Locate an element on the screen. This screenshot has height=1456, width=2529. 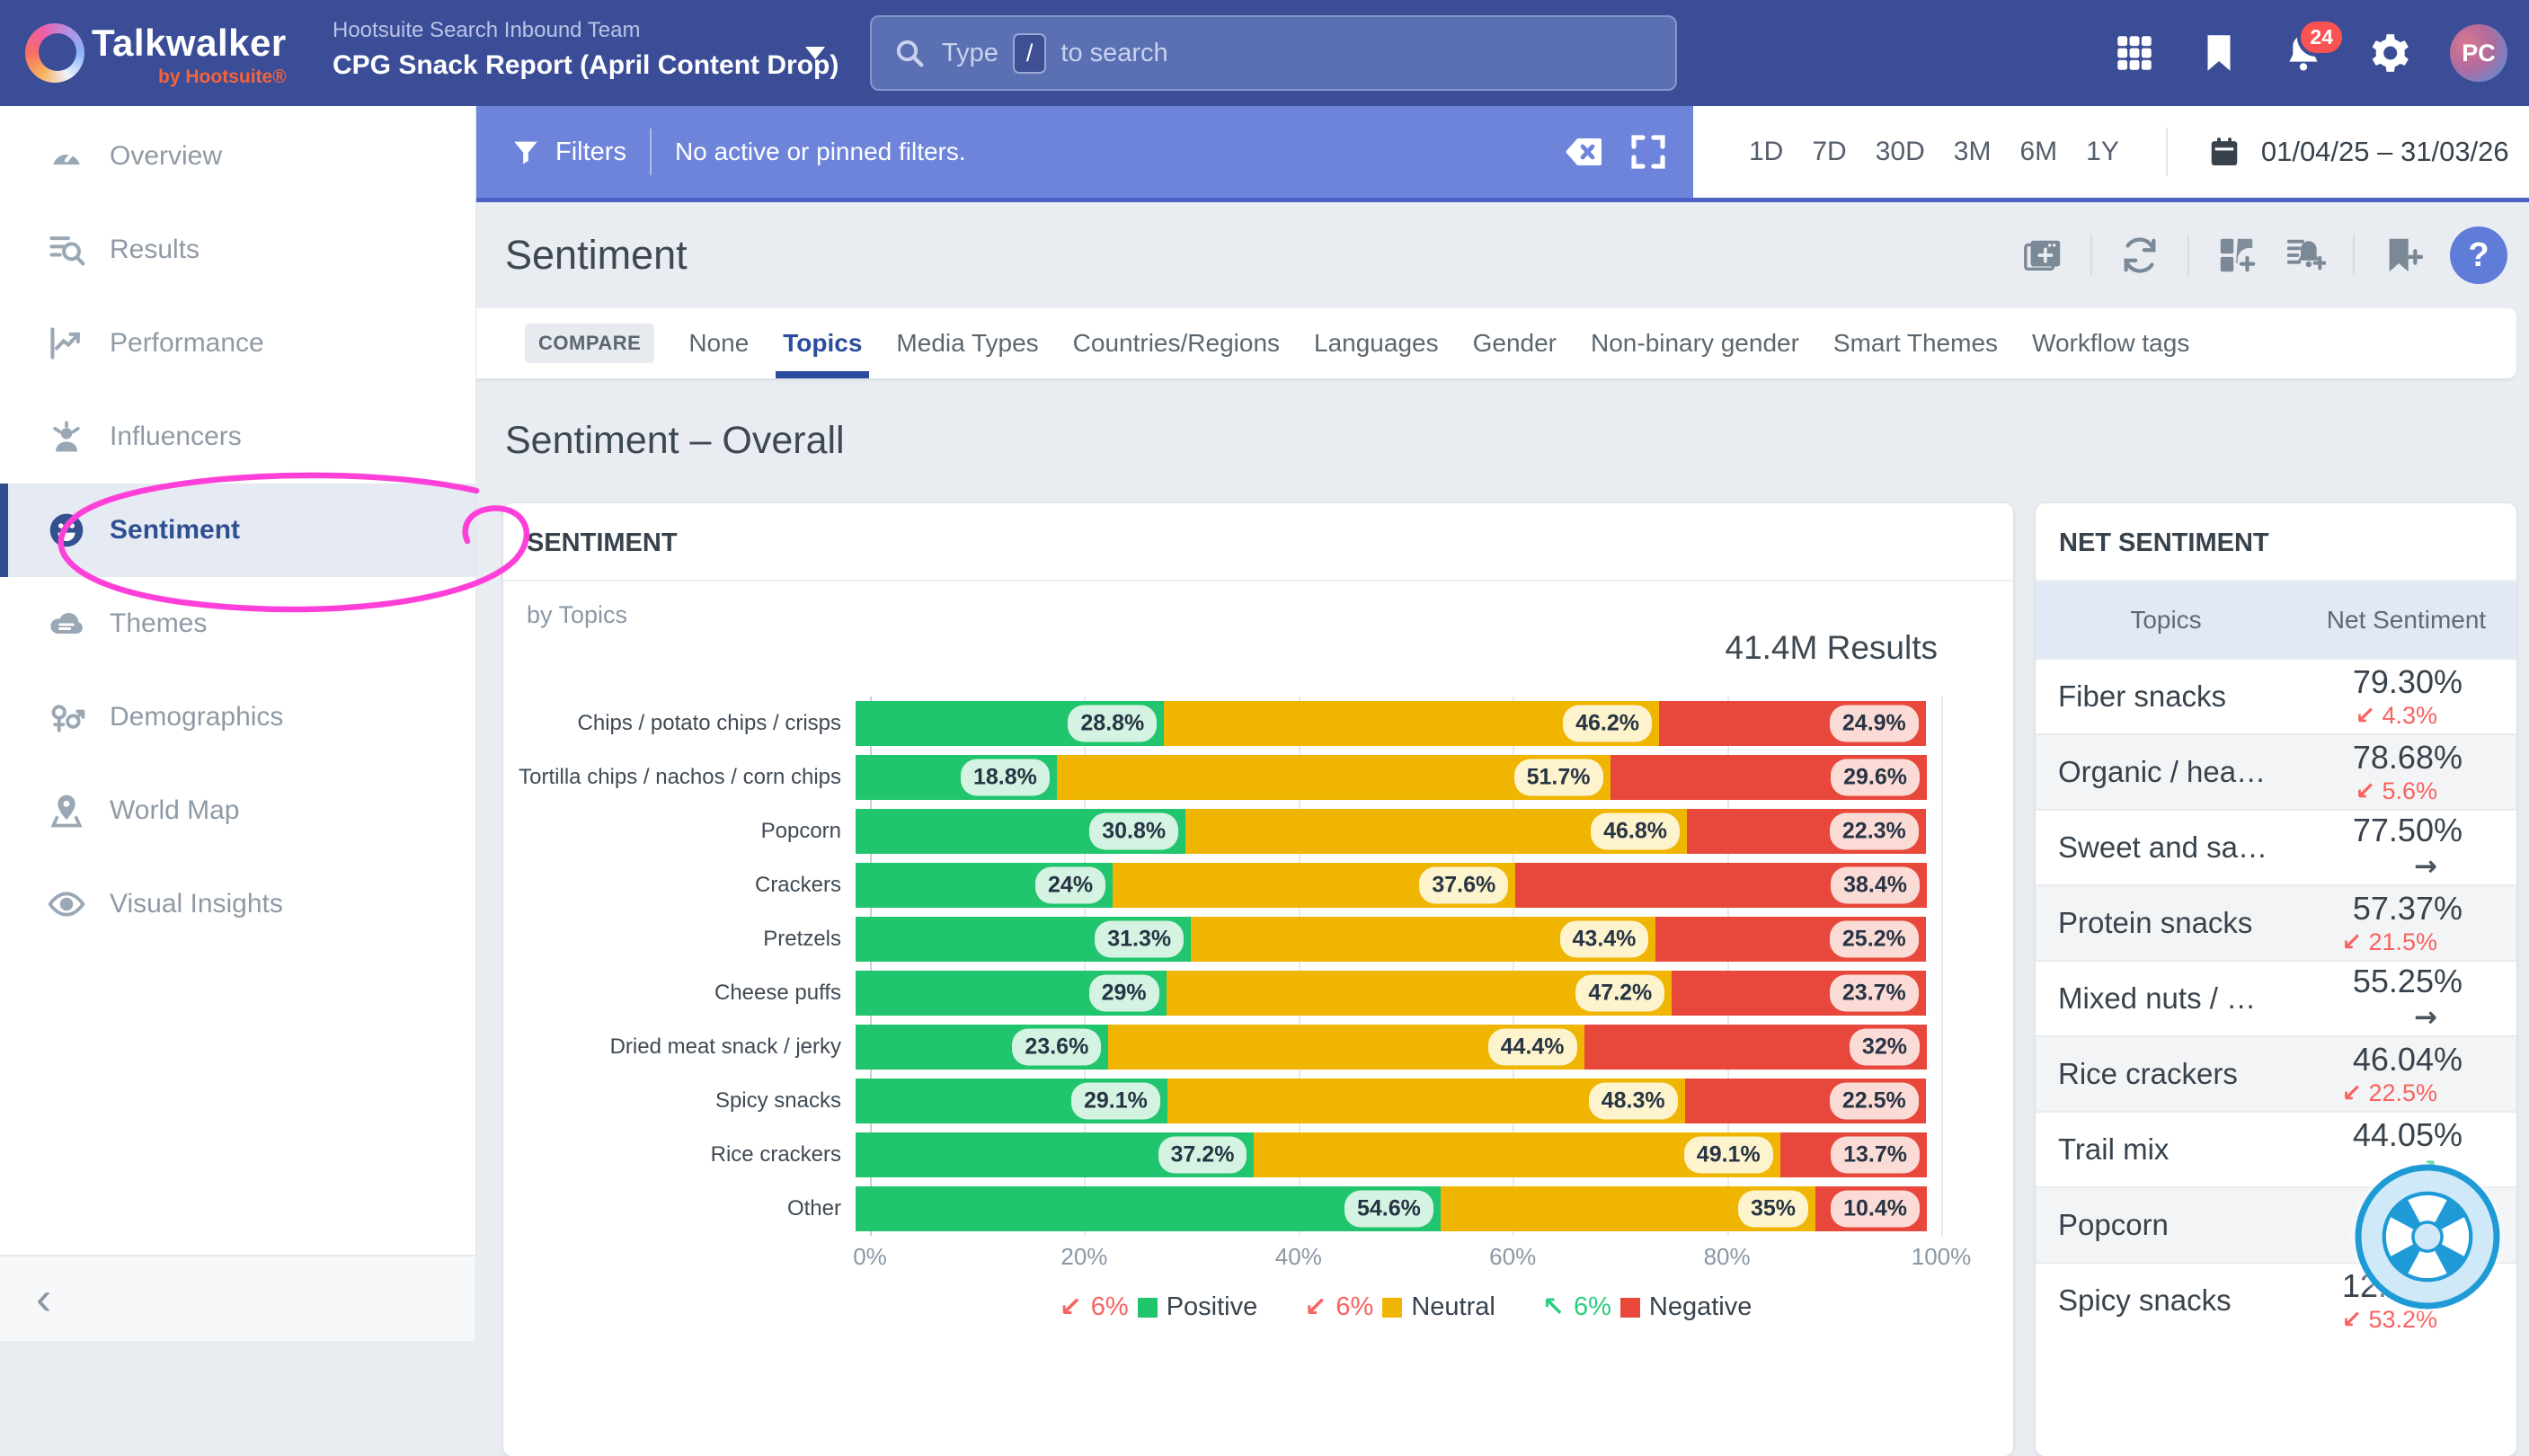
bar-segment-negative: 22.5% is located at coordinates (1805, 1101).